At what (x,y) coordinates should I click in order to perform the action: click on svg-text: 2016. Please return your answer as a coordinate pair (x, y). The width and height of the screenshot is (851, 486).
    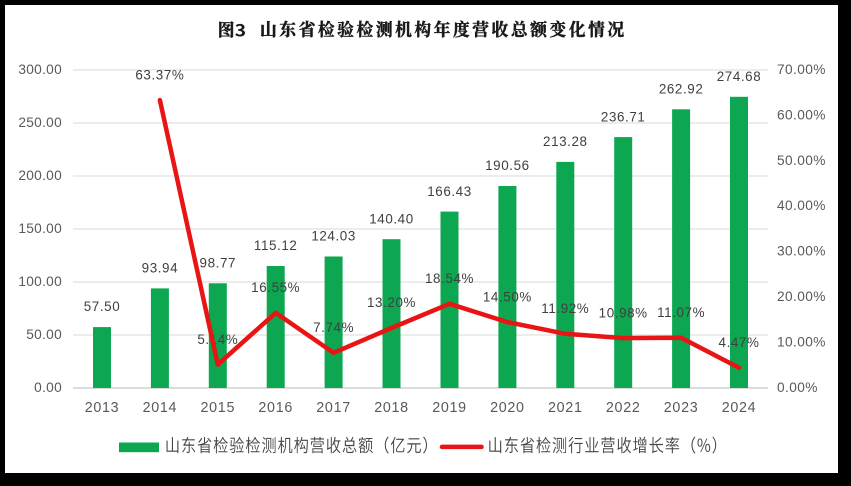
    Looking at the image, I should click on (275, 408).